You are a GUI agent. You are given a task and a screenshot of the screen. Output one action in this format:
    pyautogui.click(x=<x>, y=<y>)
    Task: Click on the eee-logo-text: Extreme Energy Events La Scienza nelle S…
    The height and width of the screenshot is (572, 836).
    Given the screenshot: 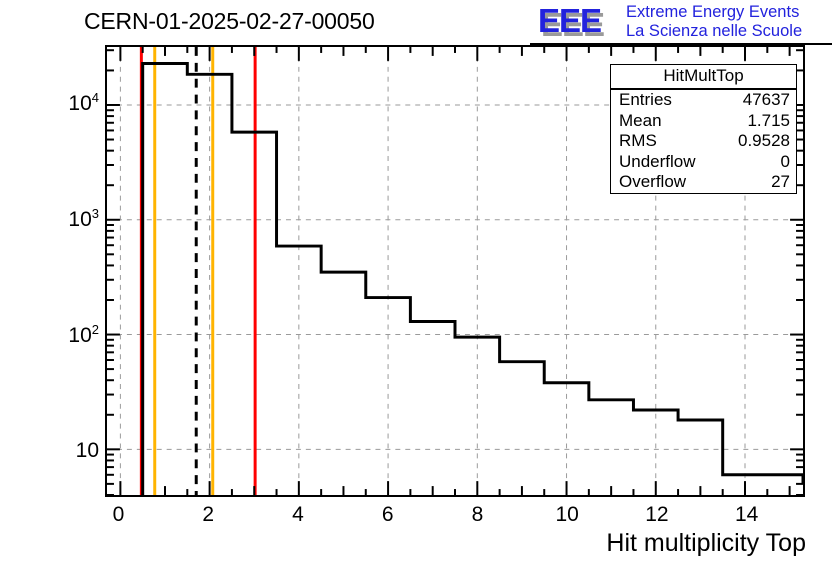 What is the action you would take?
    pyautogui.click(x=714, y=22)
    